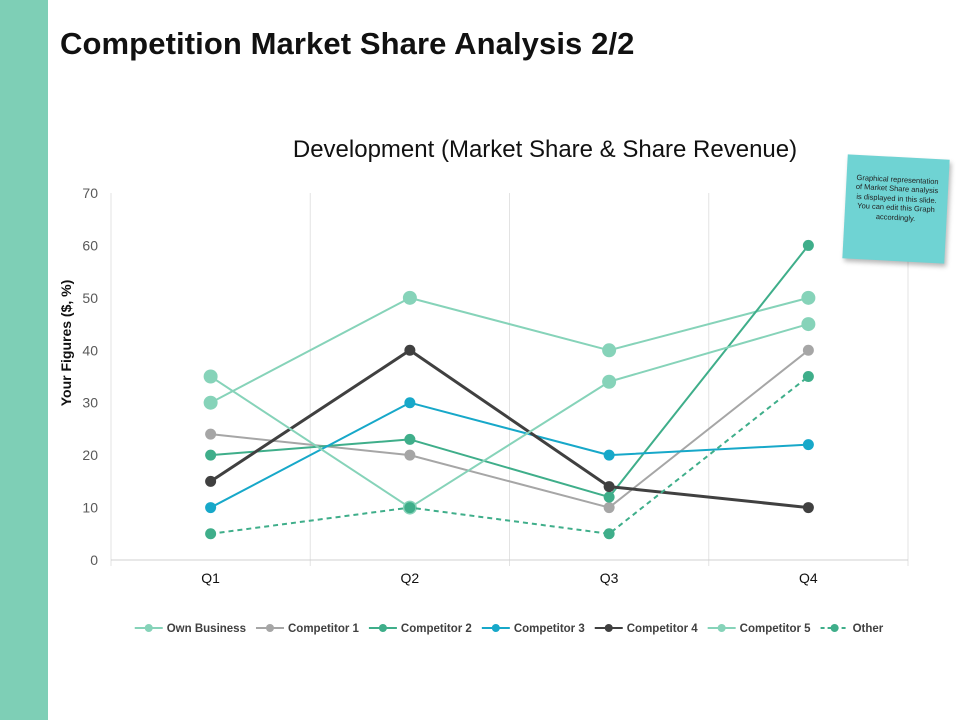  I want to click on legend-item: Competitor 3, so click(533, 629).